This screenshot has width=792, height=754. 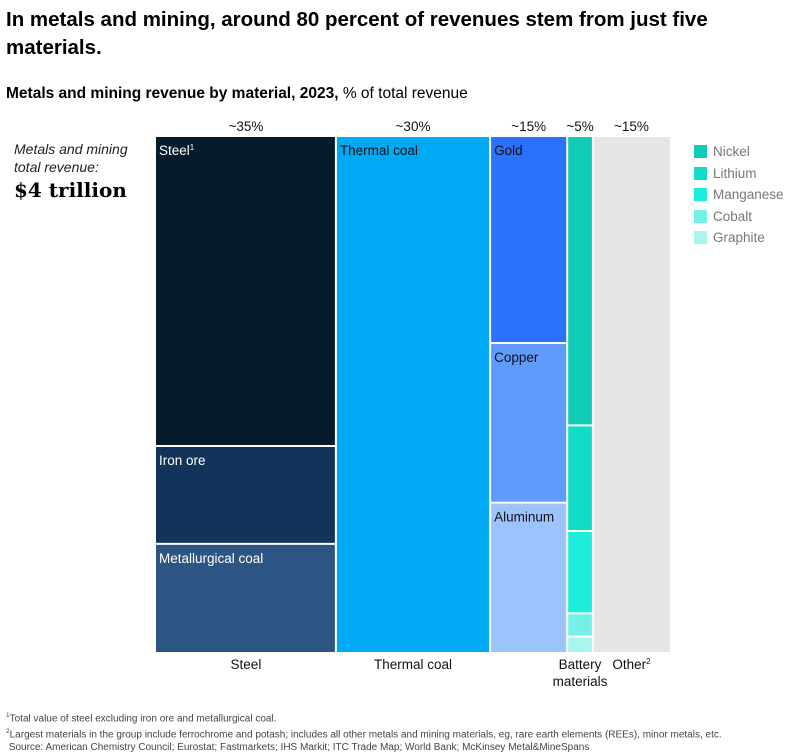 I want to click on segment-cobalt, so click(x=580, y=625).